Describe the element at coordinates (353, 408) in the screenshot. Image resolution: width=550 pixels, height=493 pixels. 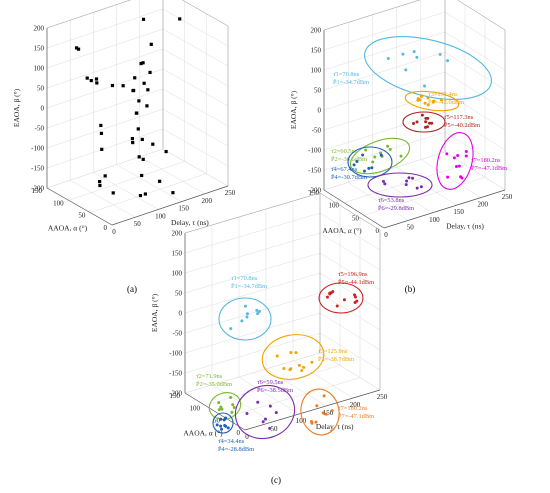
I see `cluster-label: τ̄7=180.2ns` at that location.